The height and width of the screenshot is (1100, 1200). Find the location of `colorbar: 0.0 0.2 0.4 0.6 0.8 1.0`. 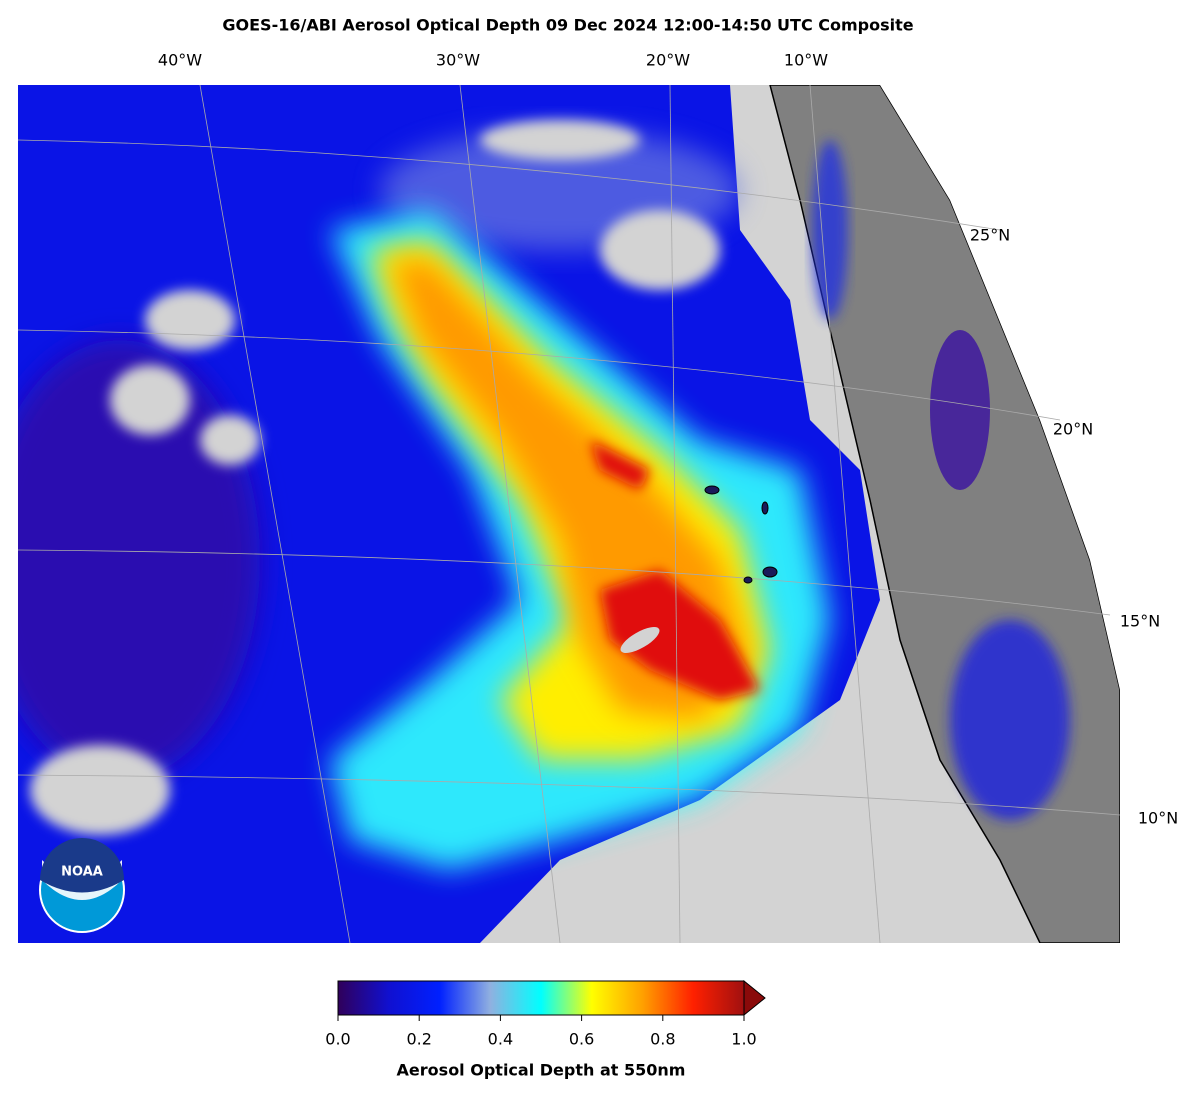

colorbar: 0.0 0.2 0.4 0.6 0.8 1.0 is located at coordinates (545, 1014).